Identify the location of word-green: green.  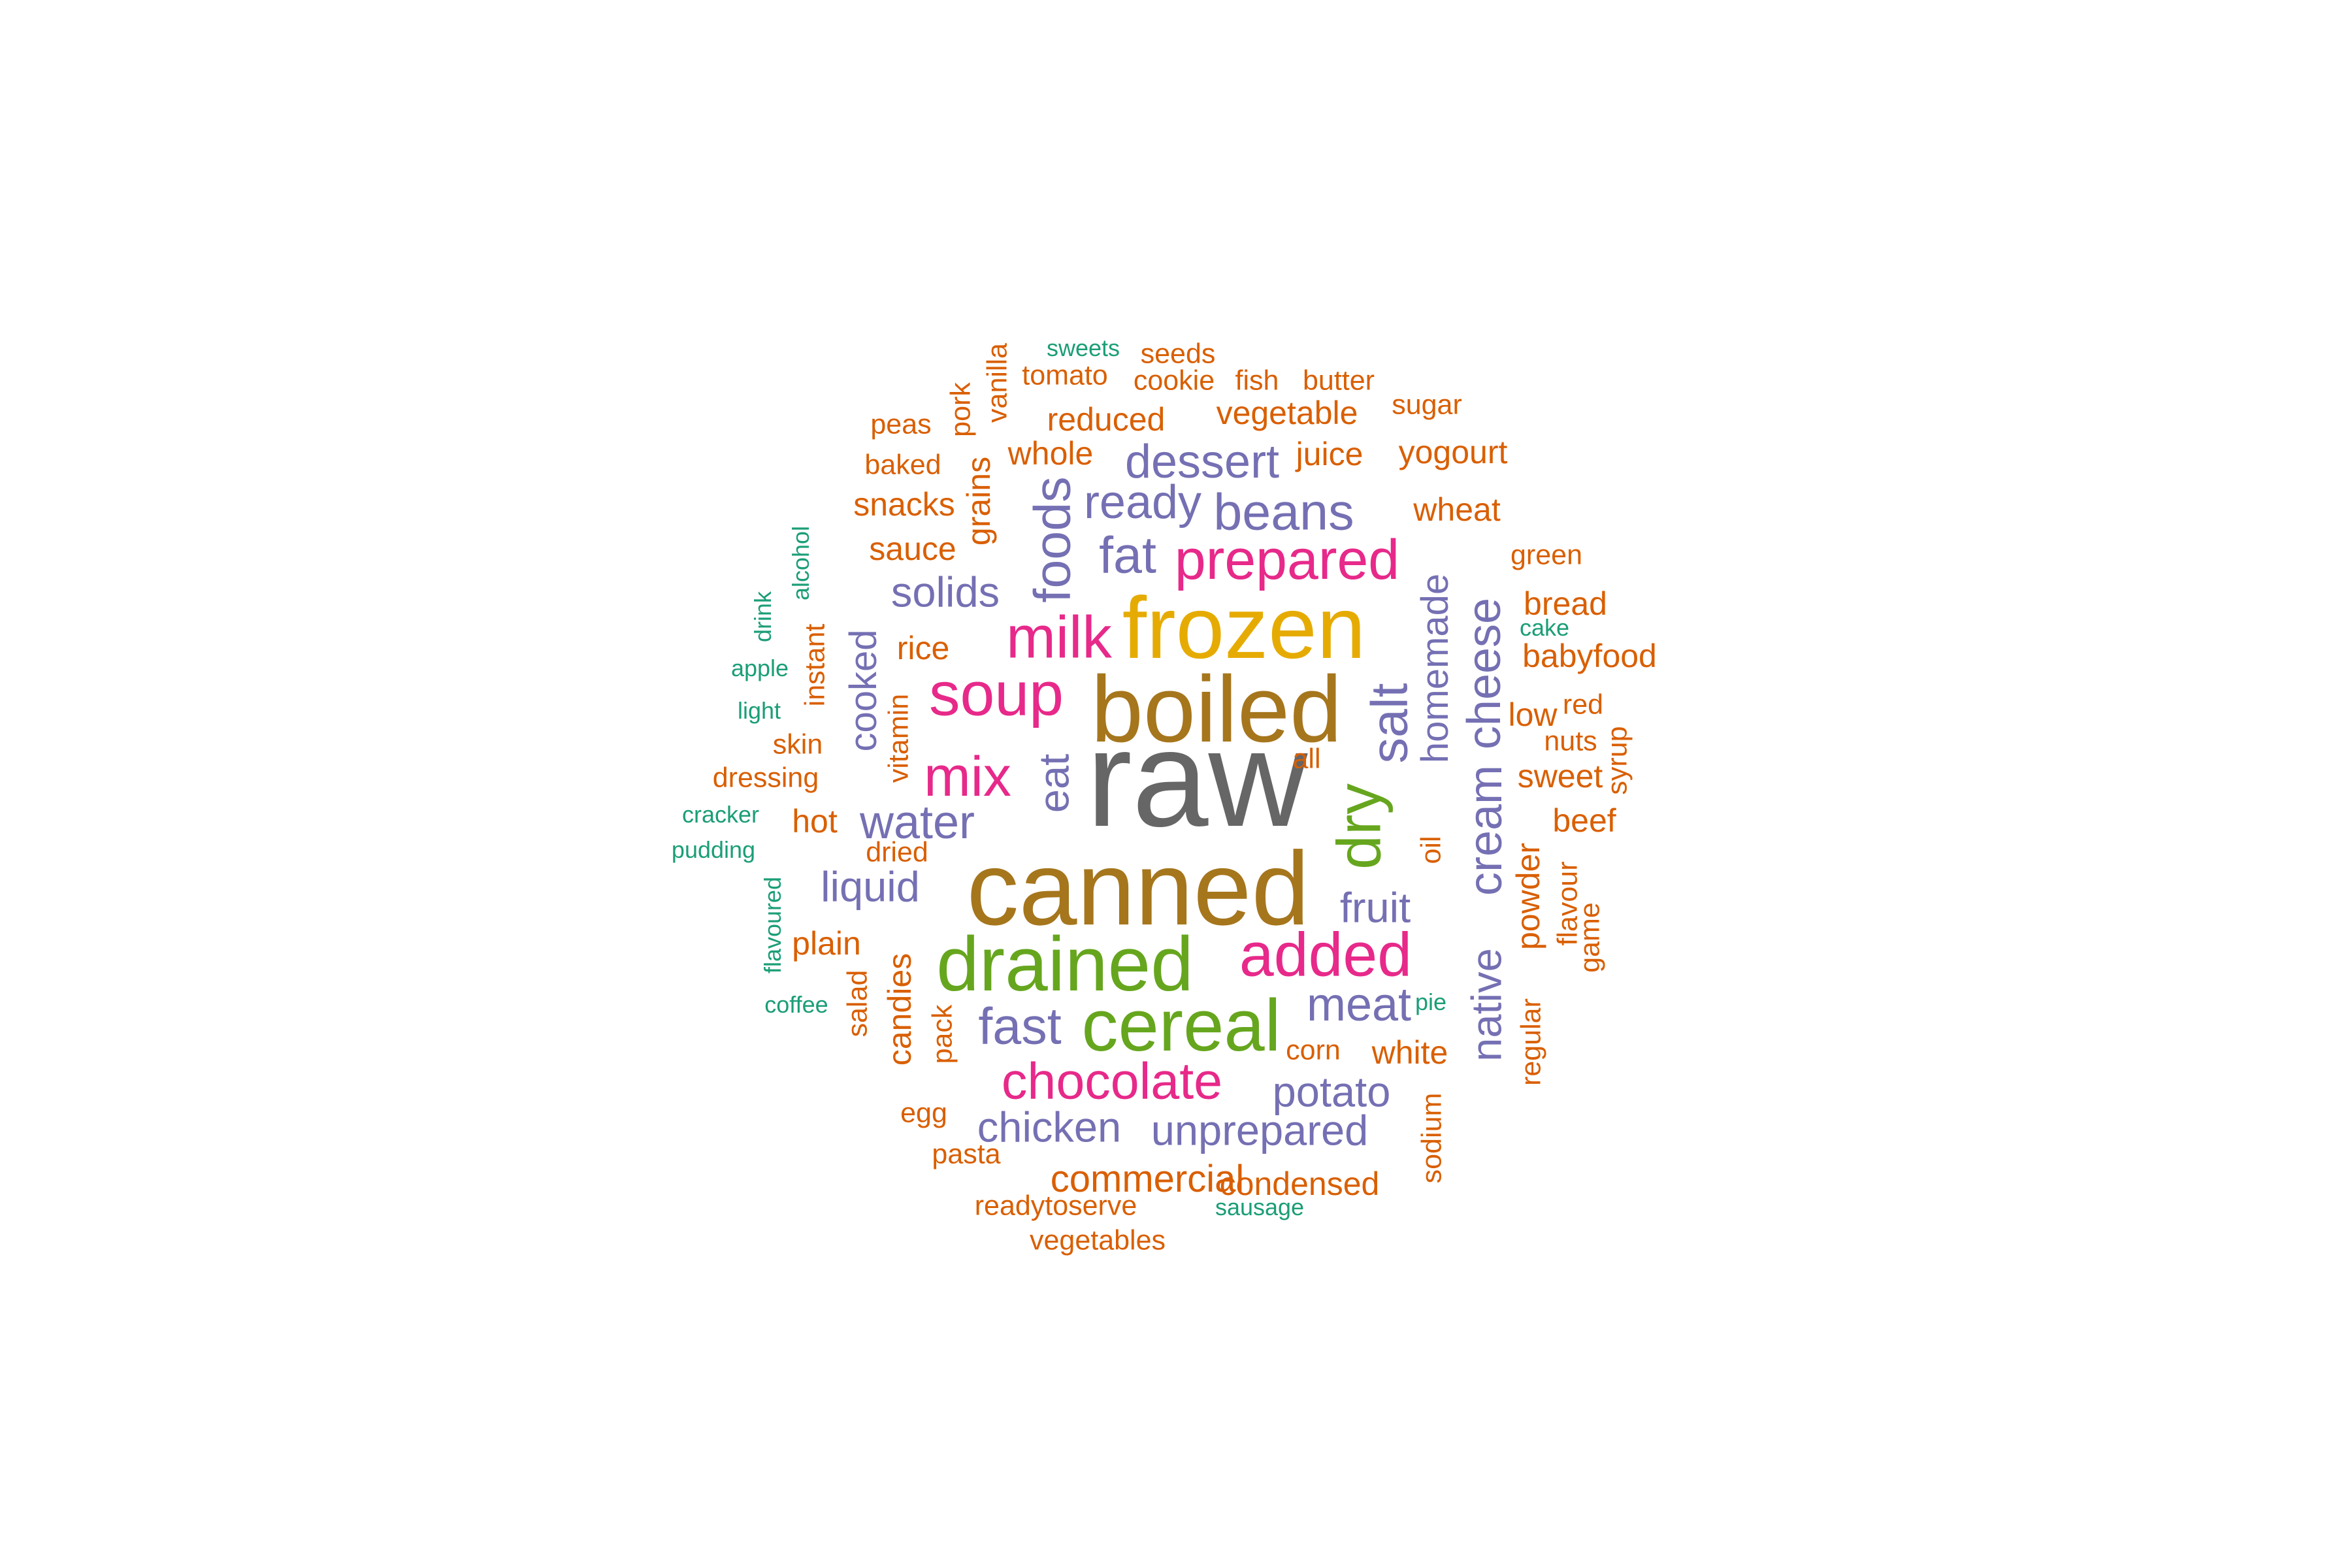
(1546, 555).